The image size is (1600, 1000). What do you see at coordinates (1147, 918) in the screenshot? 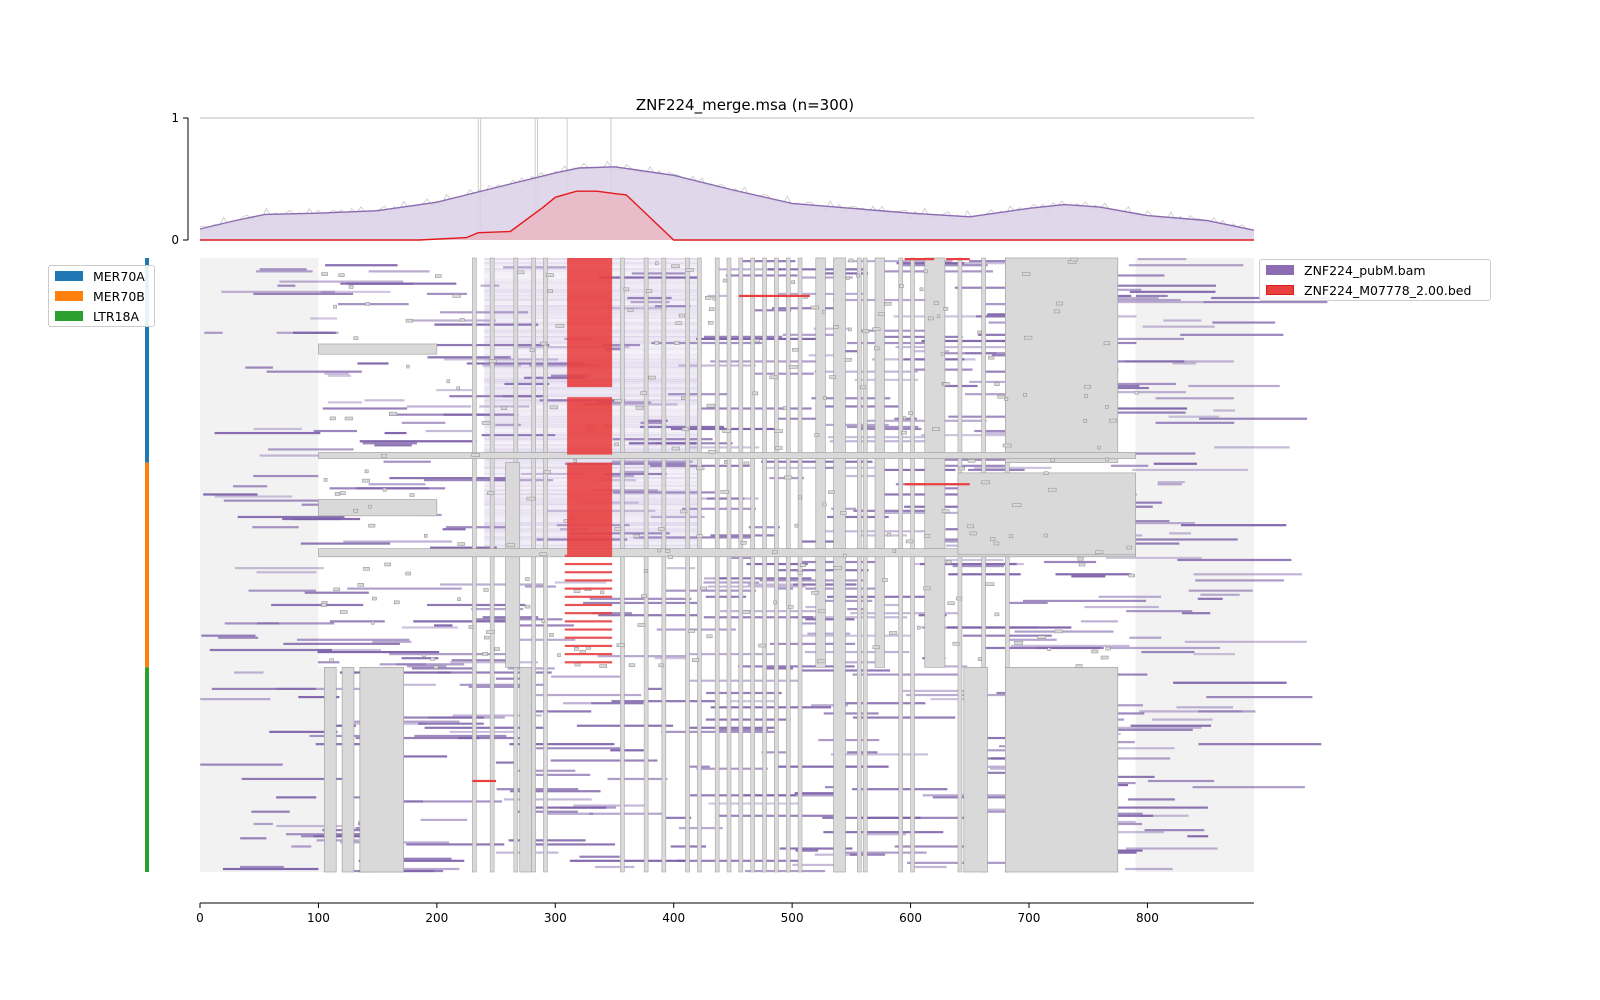
I see `x-tick-label: 800` at bounding box center [1147, 918].